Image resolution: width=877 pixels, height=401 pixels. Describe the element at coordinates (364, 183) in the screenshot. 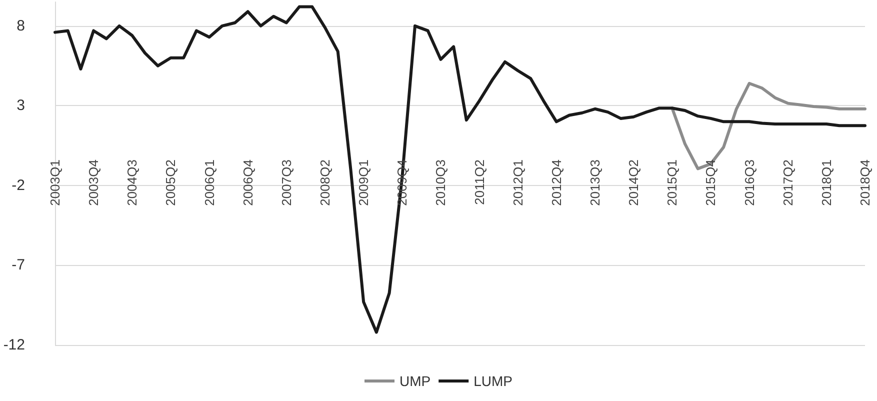

I see `x-tick-label: 2009Q1` at that location.